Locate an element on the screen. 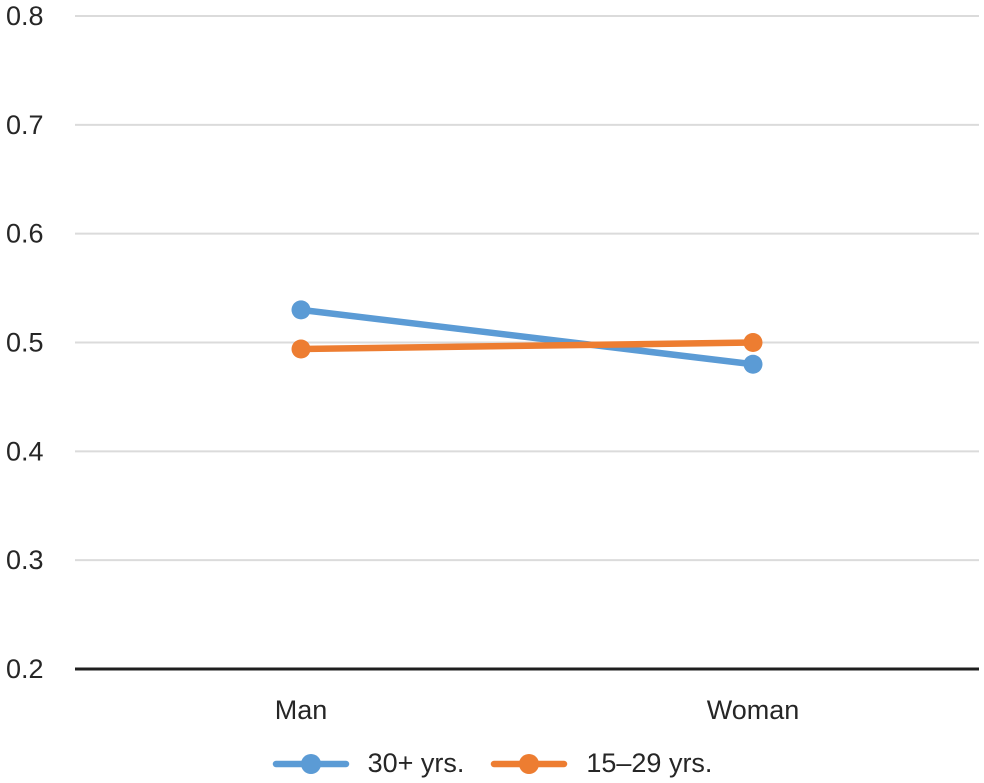 The image size is (984, 783). y-tick-label: 0.2 is located at coordinates (25, 669).